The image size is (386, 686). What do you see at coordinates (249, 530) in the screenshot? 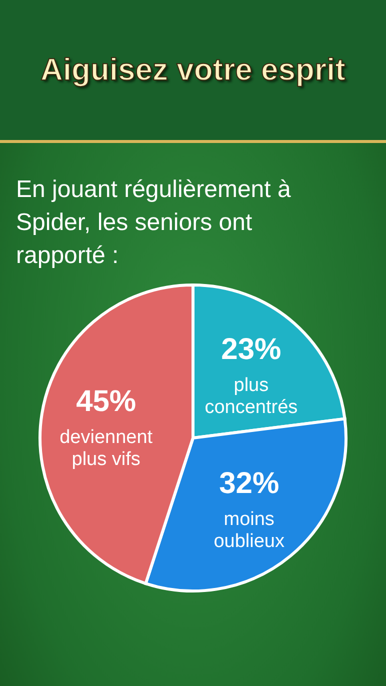
I see `slice-label: moins oublieux` at bounding box center [249, 530].